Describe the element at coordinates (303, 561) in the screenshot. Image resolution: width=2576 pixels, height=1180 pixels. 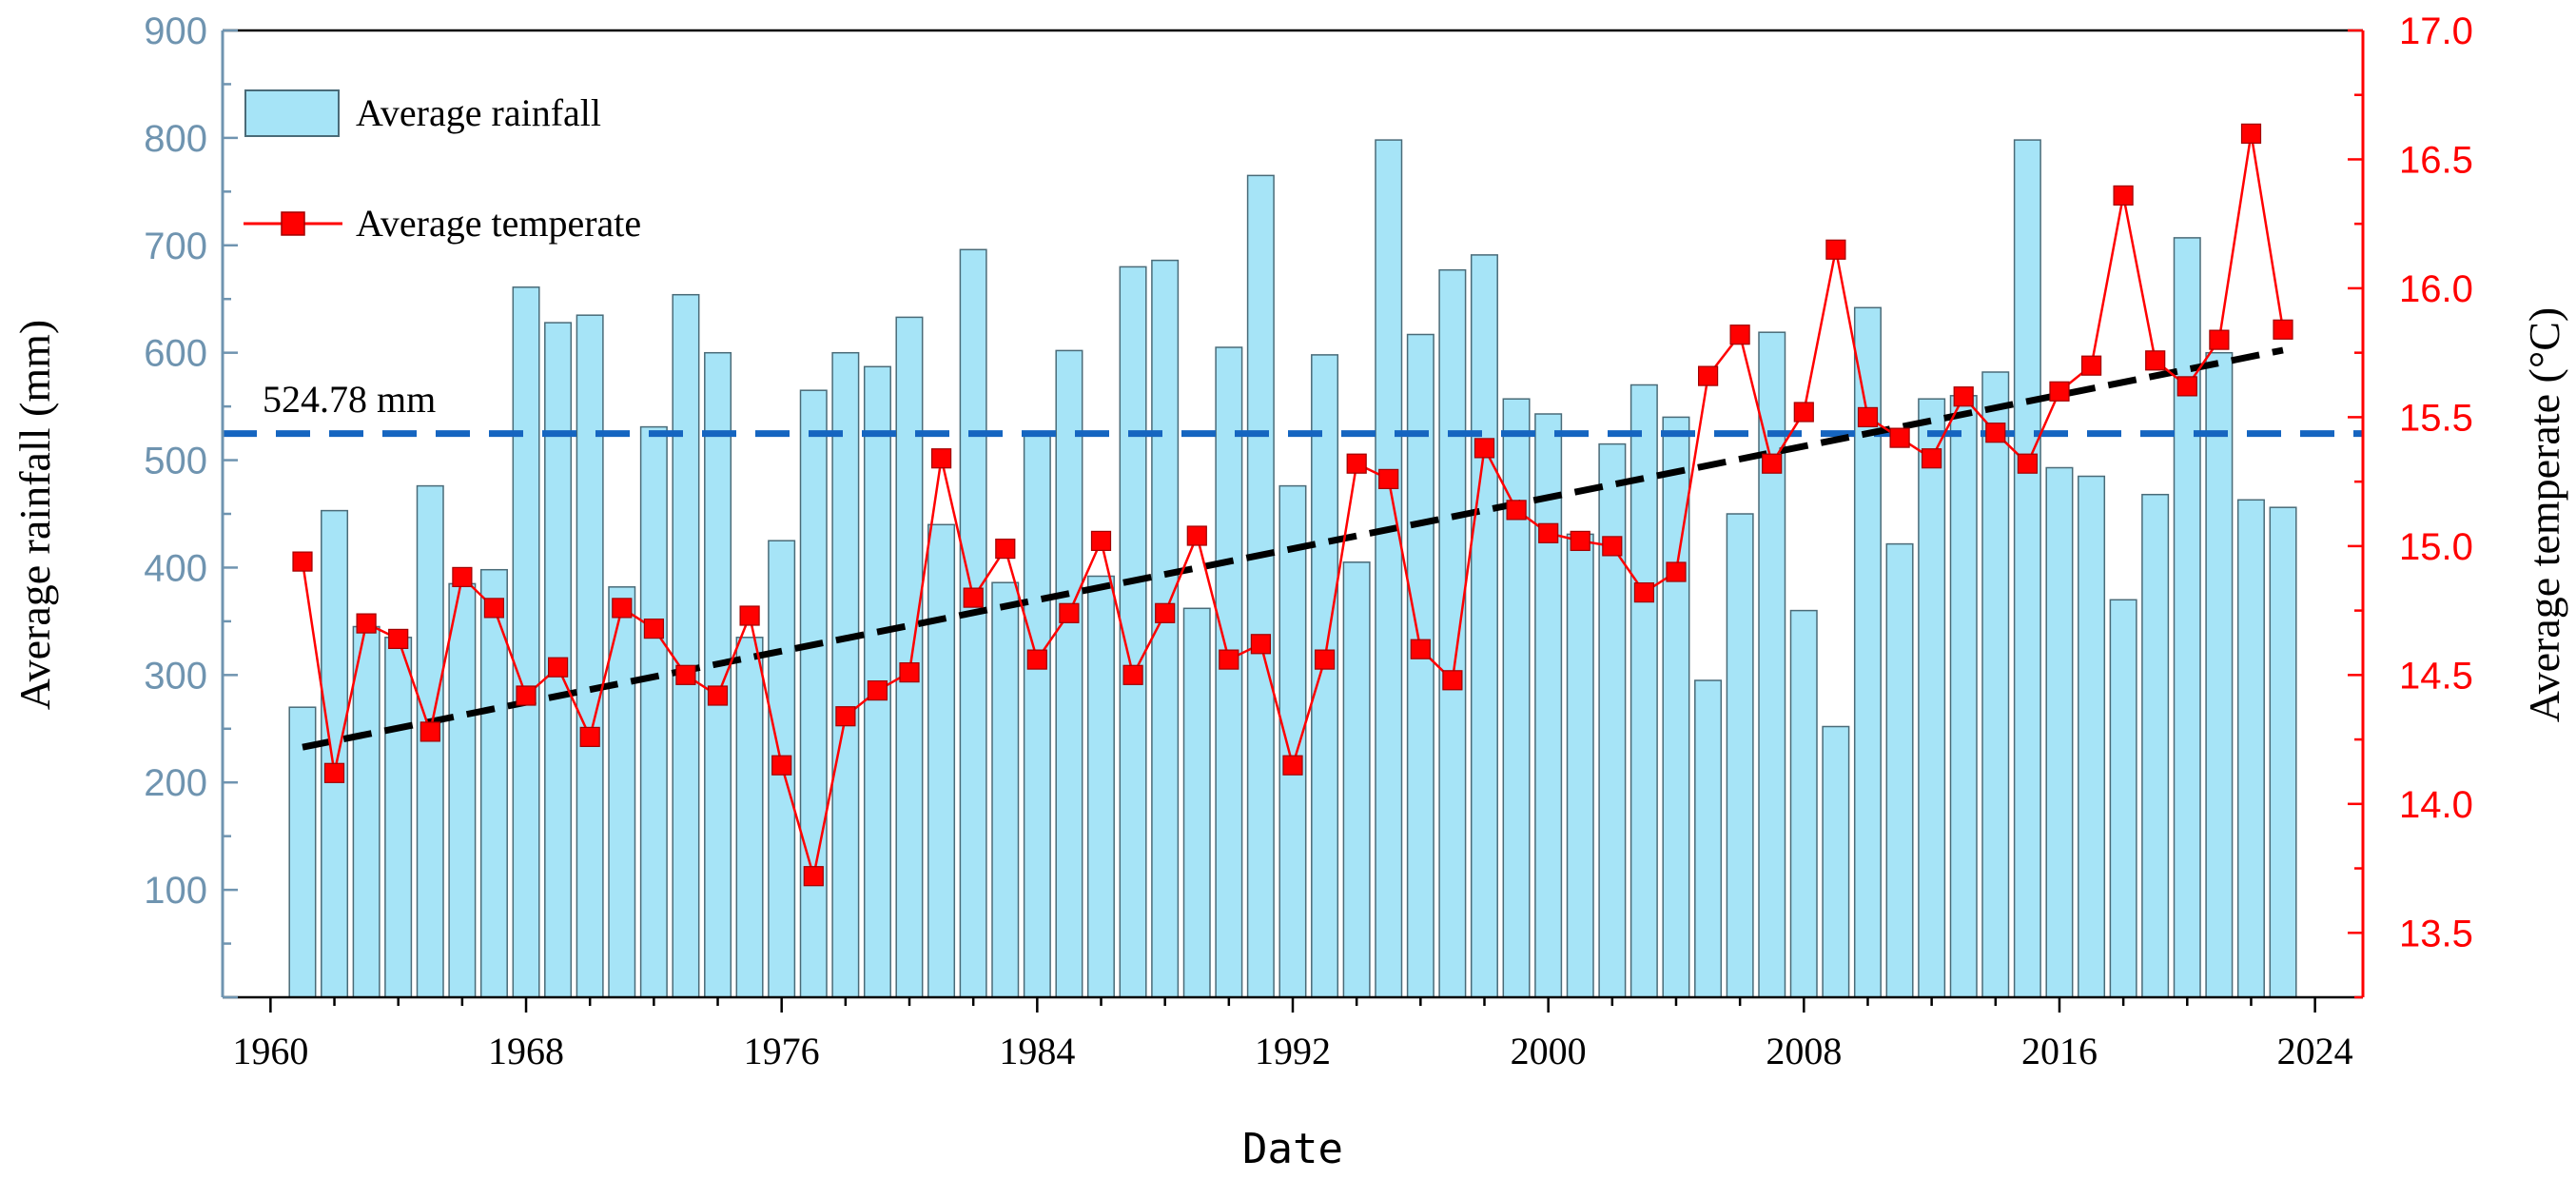
I see `temperature-point-1961` at that location.